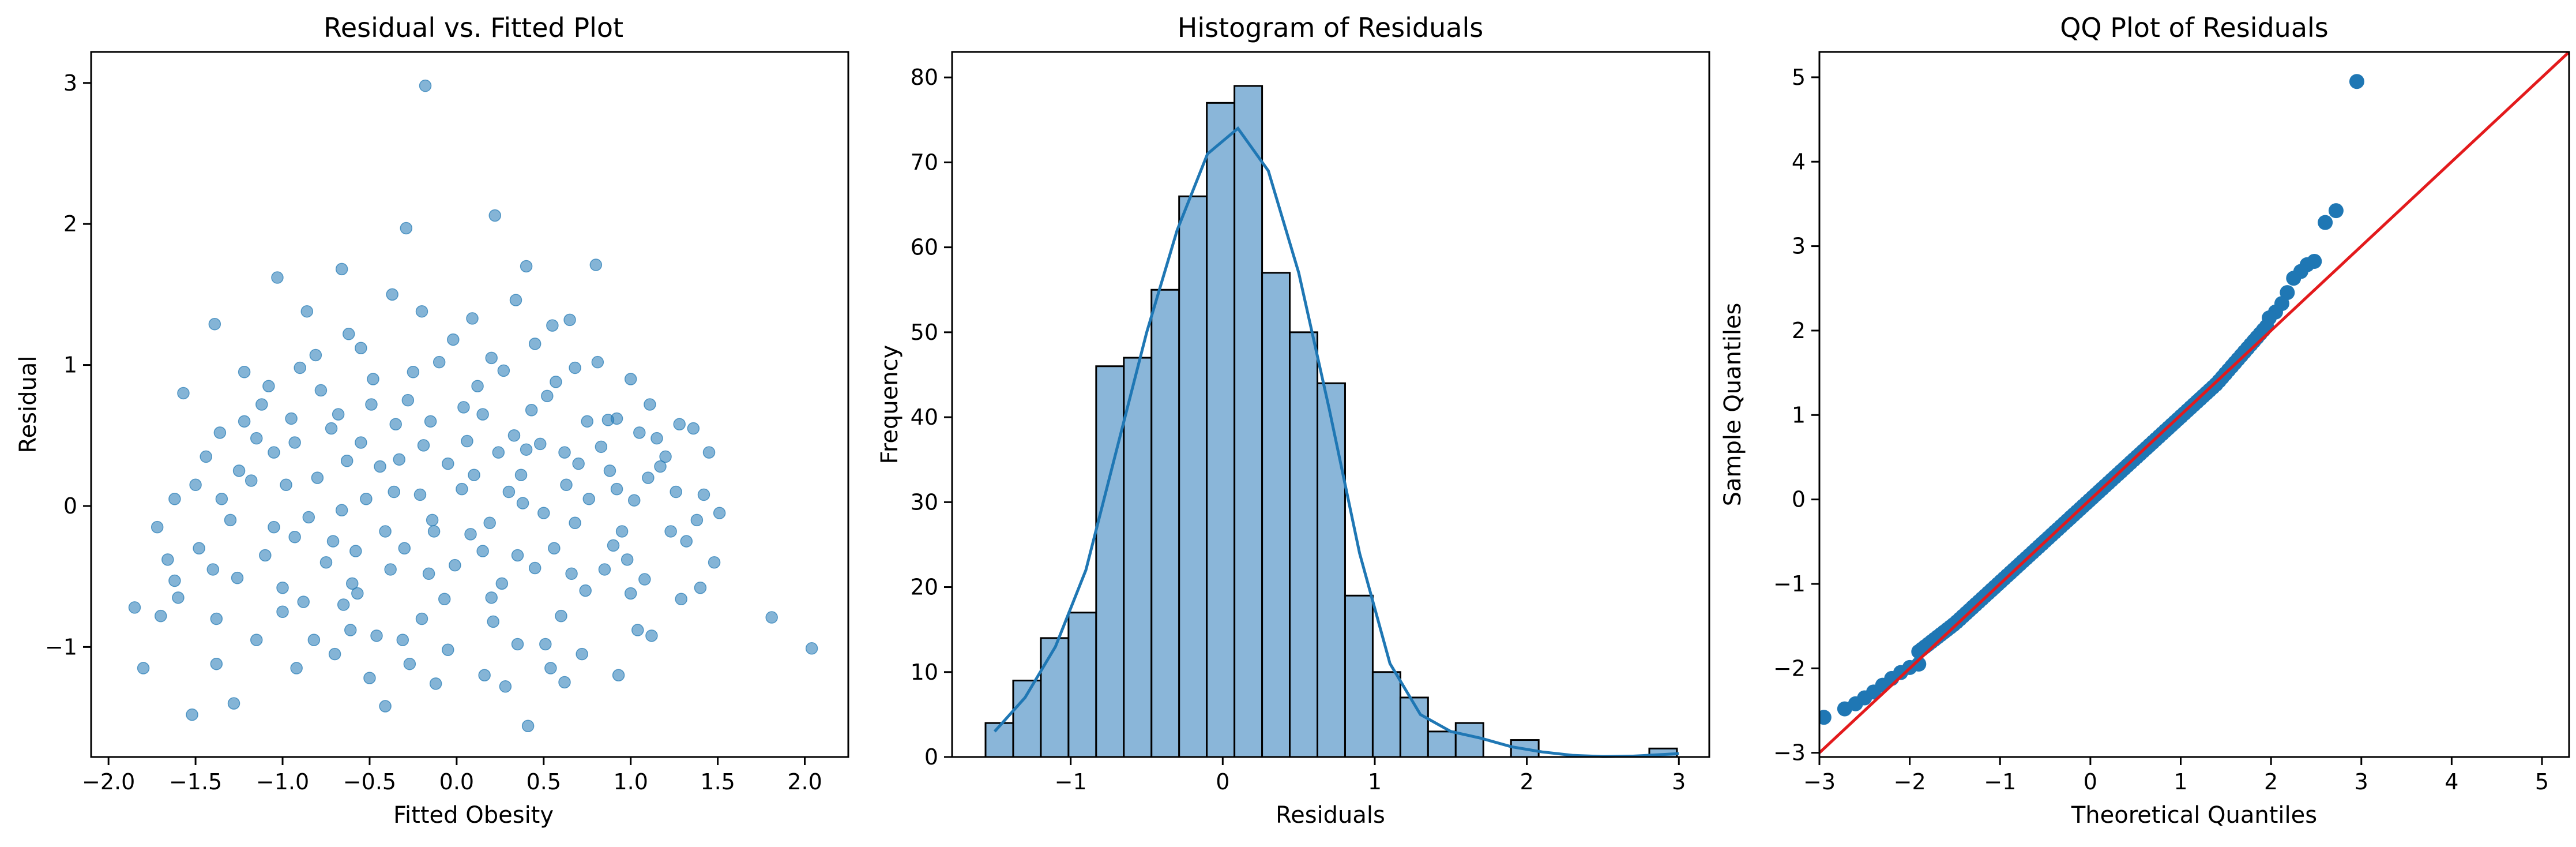 The image size is (2576, 847). I want to click on panel2-y-ticks: 0 10 20 30 40 50 60 70 80, so click(931, 418).